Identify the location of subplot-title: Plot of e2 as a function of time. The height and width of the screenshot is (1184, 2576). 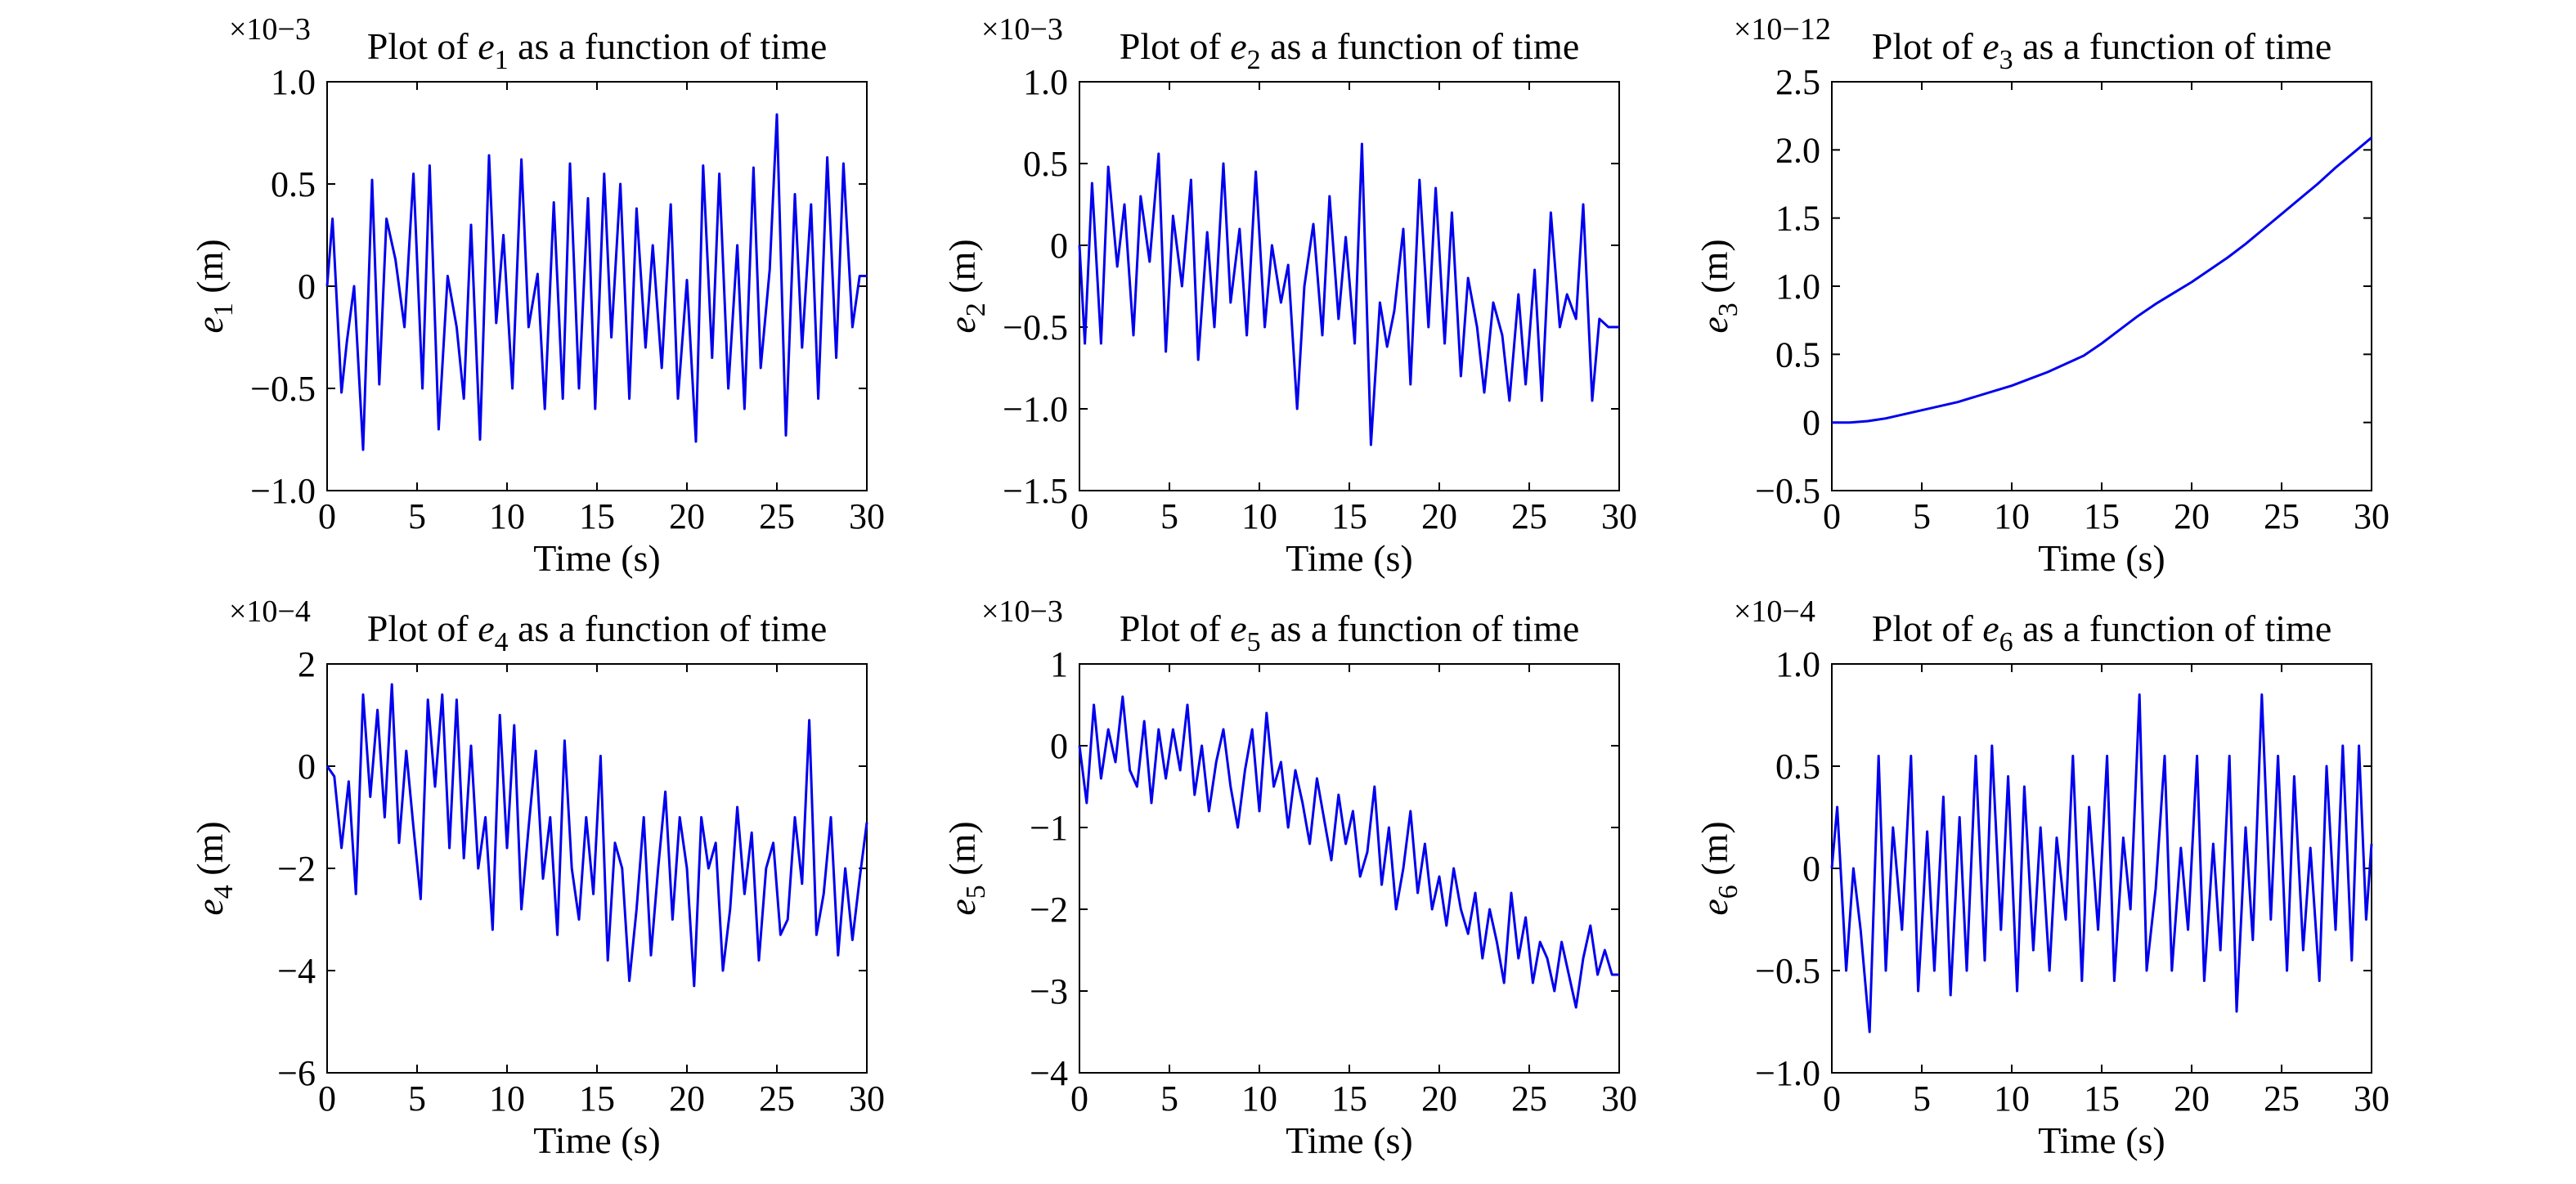
(1350, 50).